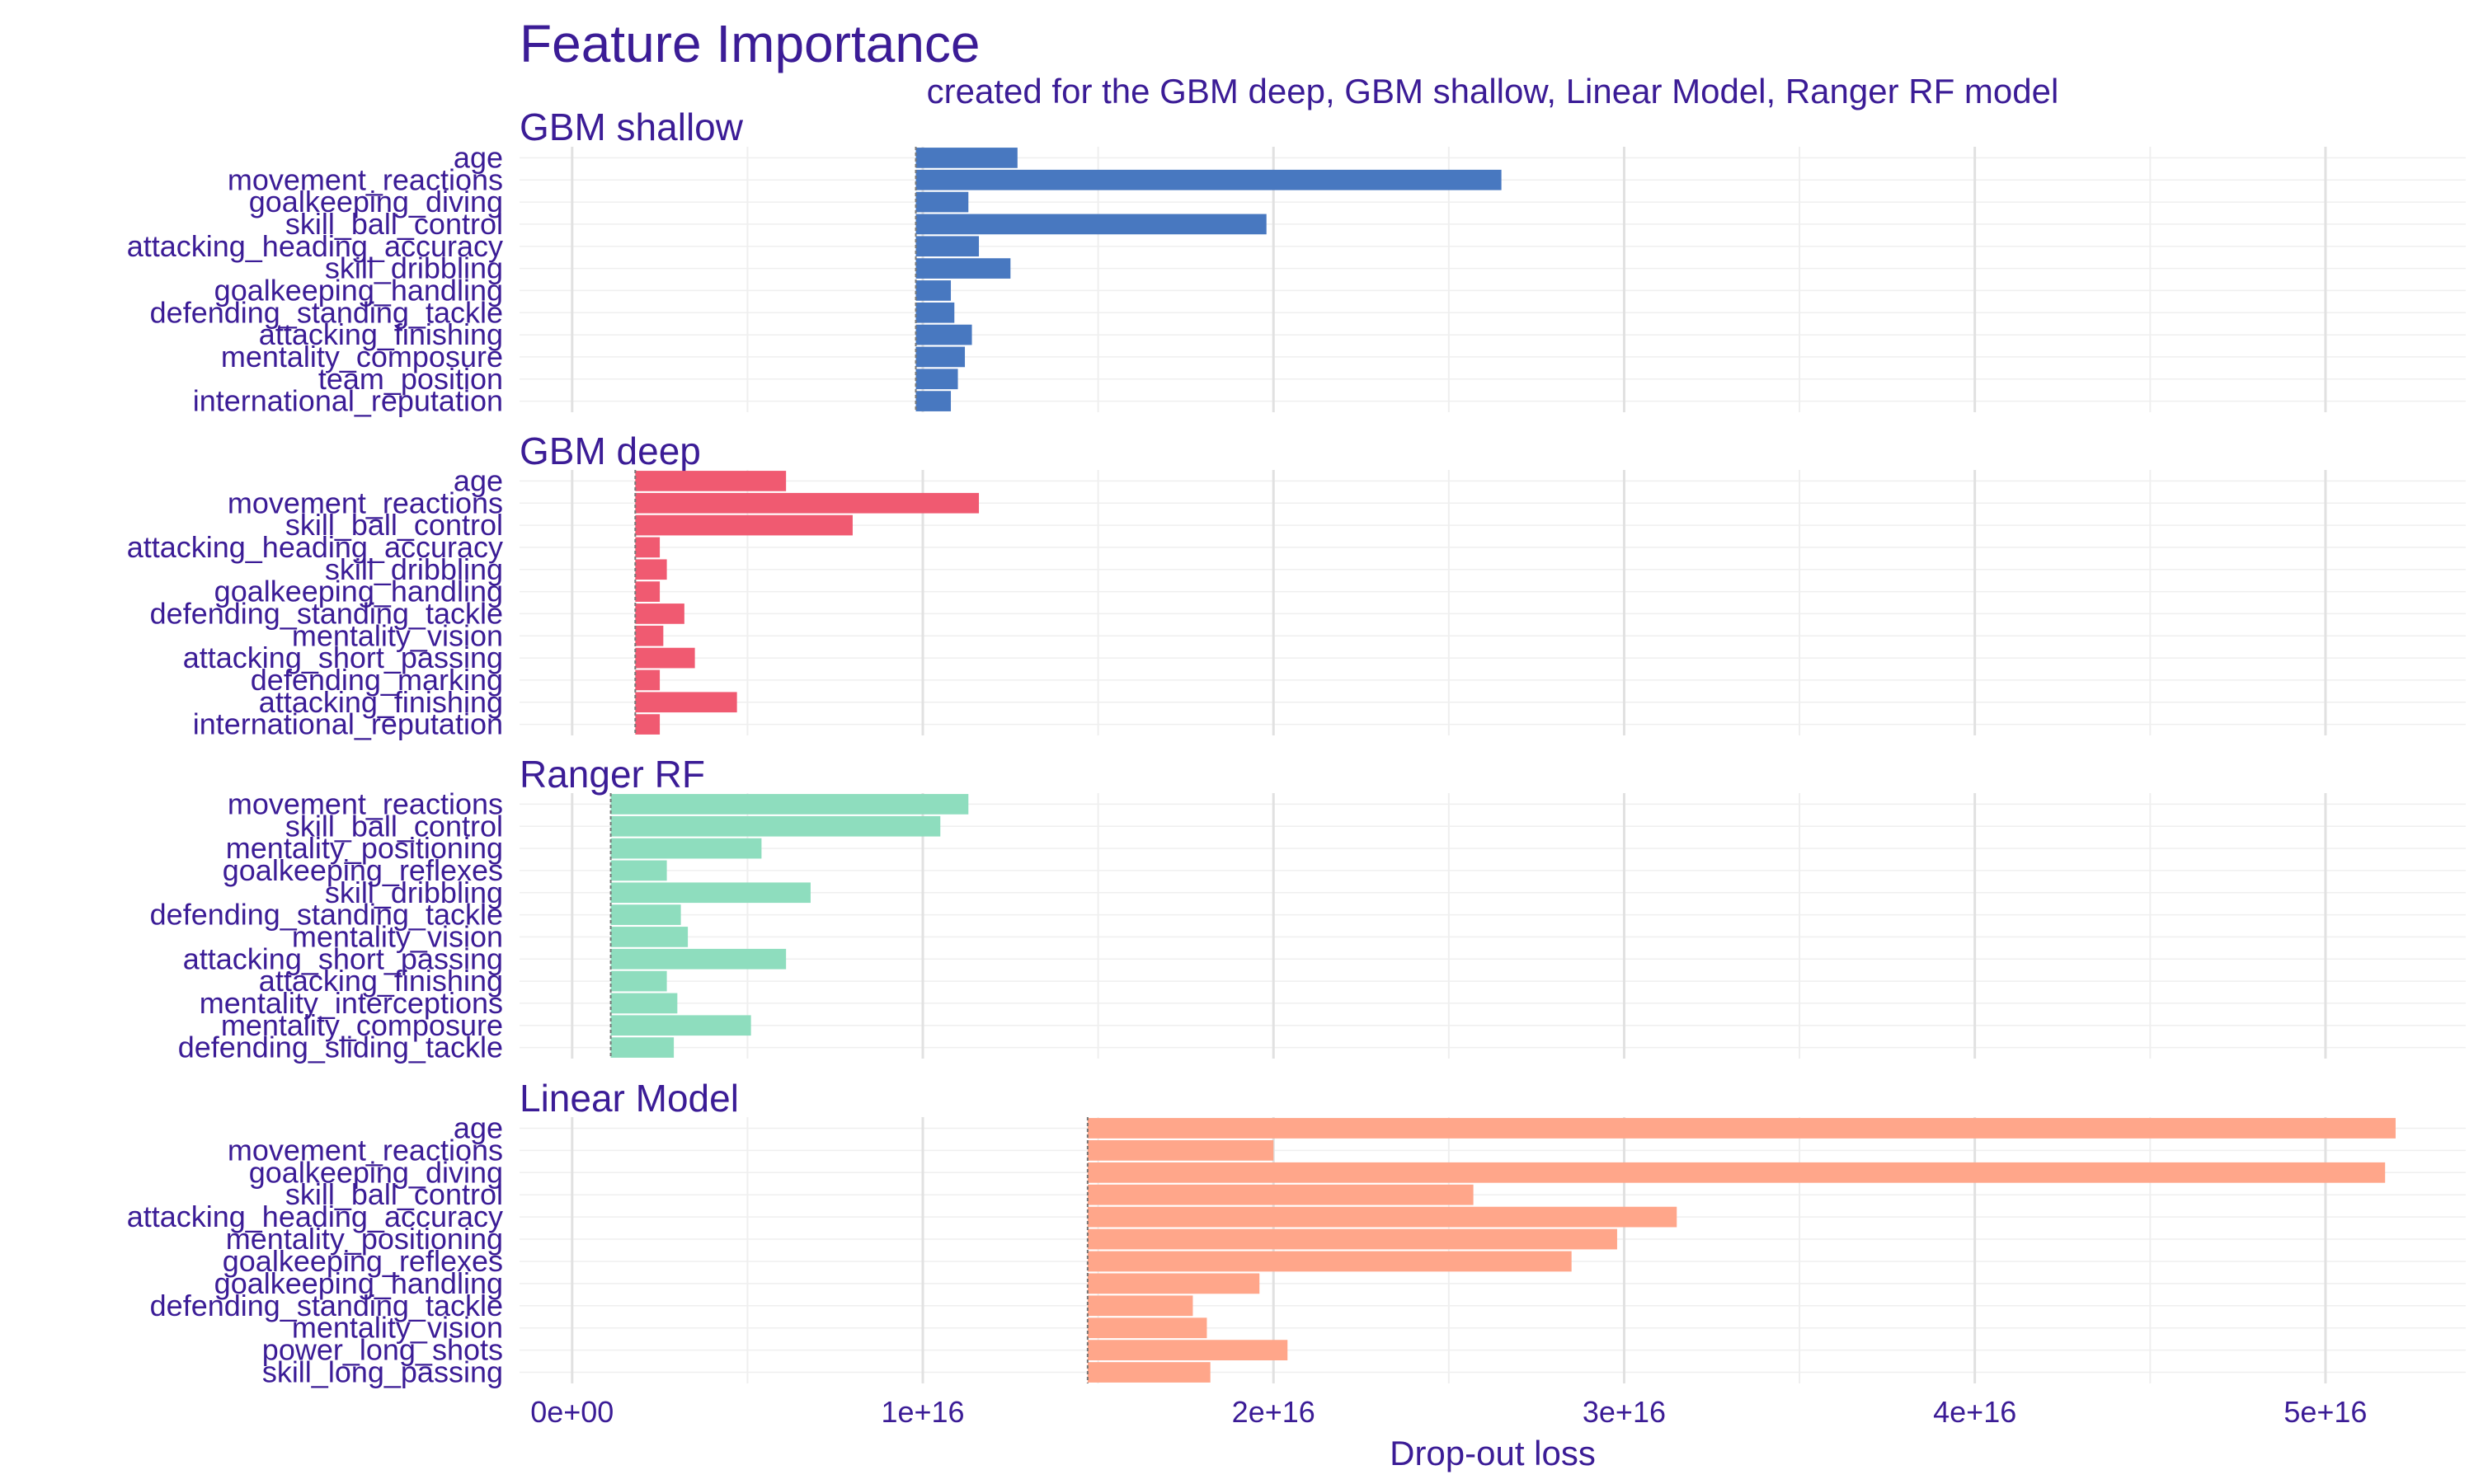  Describe the element at coordinates (364, 848) in the screenshot. I see `feature-label: mentality_positioning` at that location.